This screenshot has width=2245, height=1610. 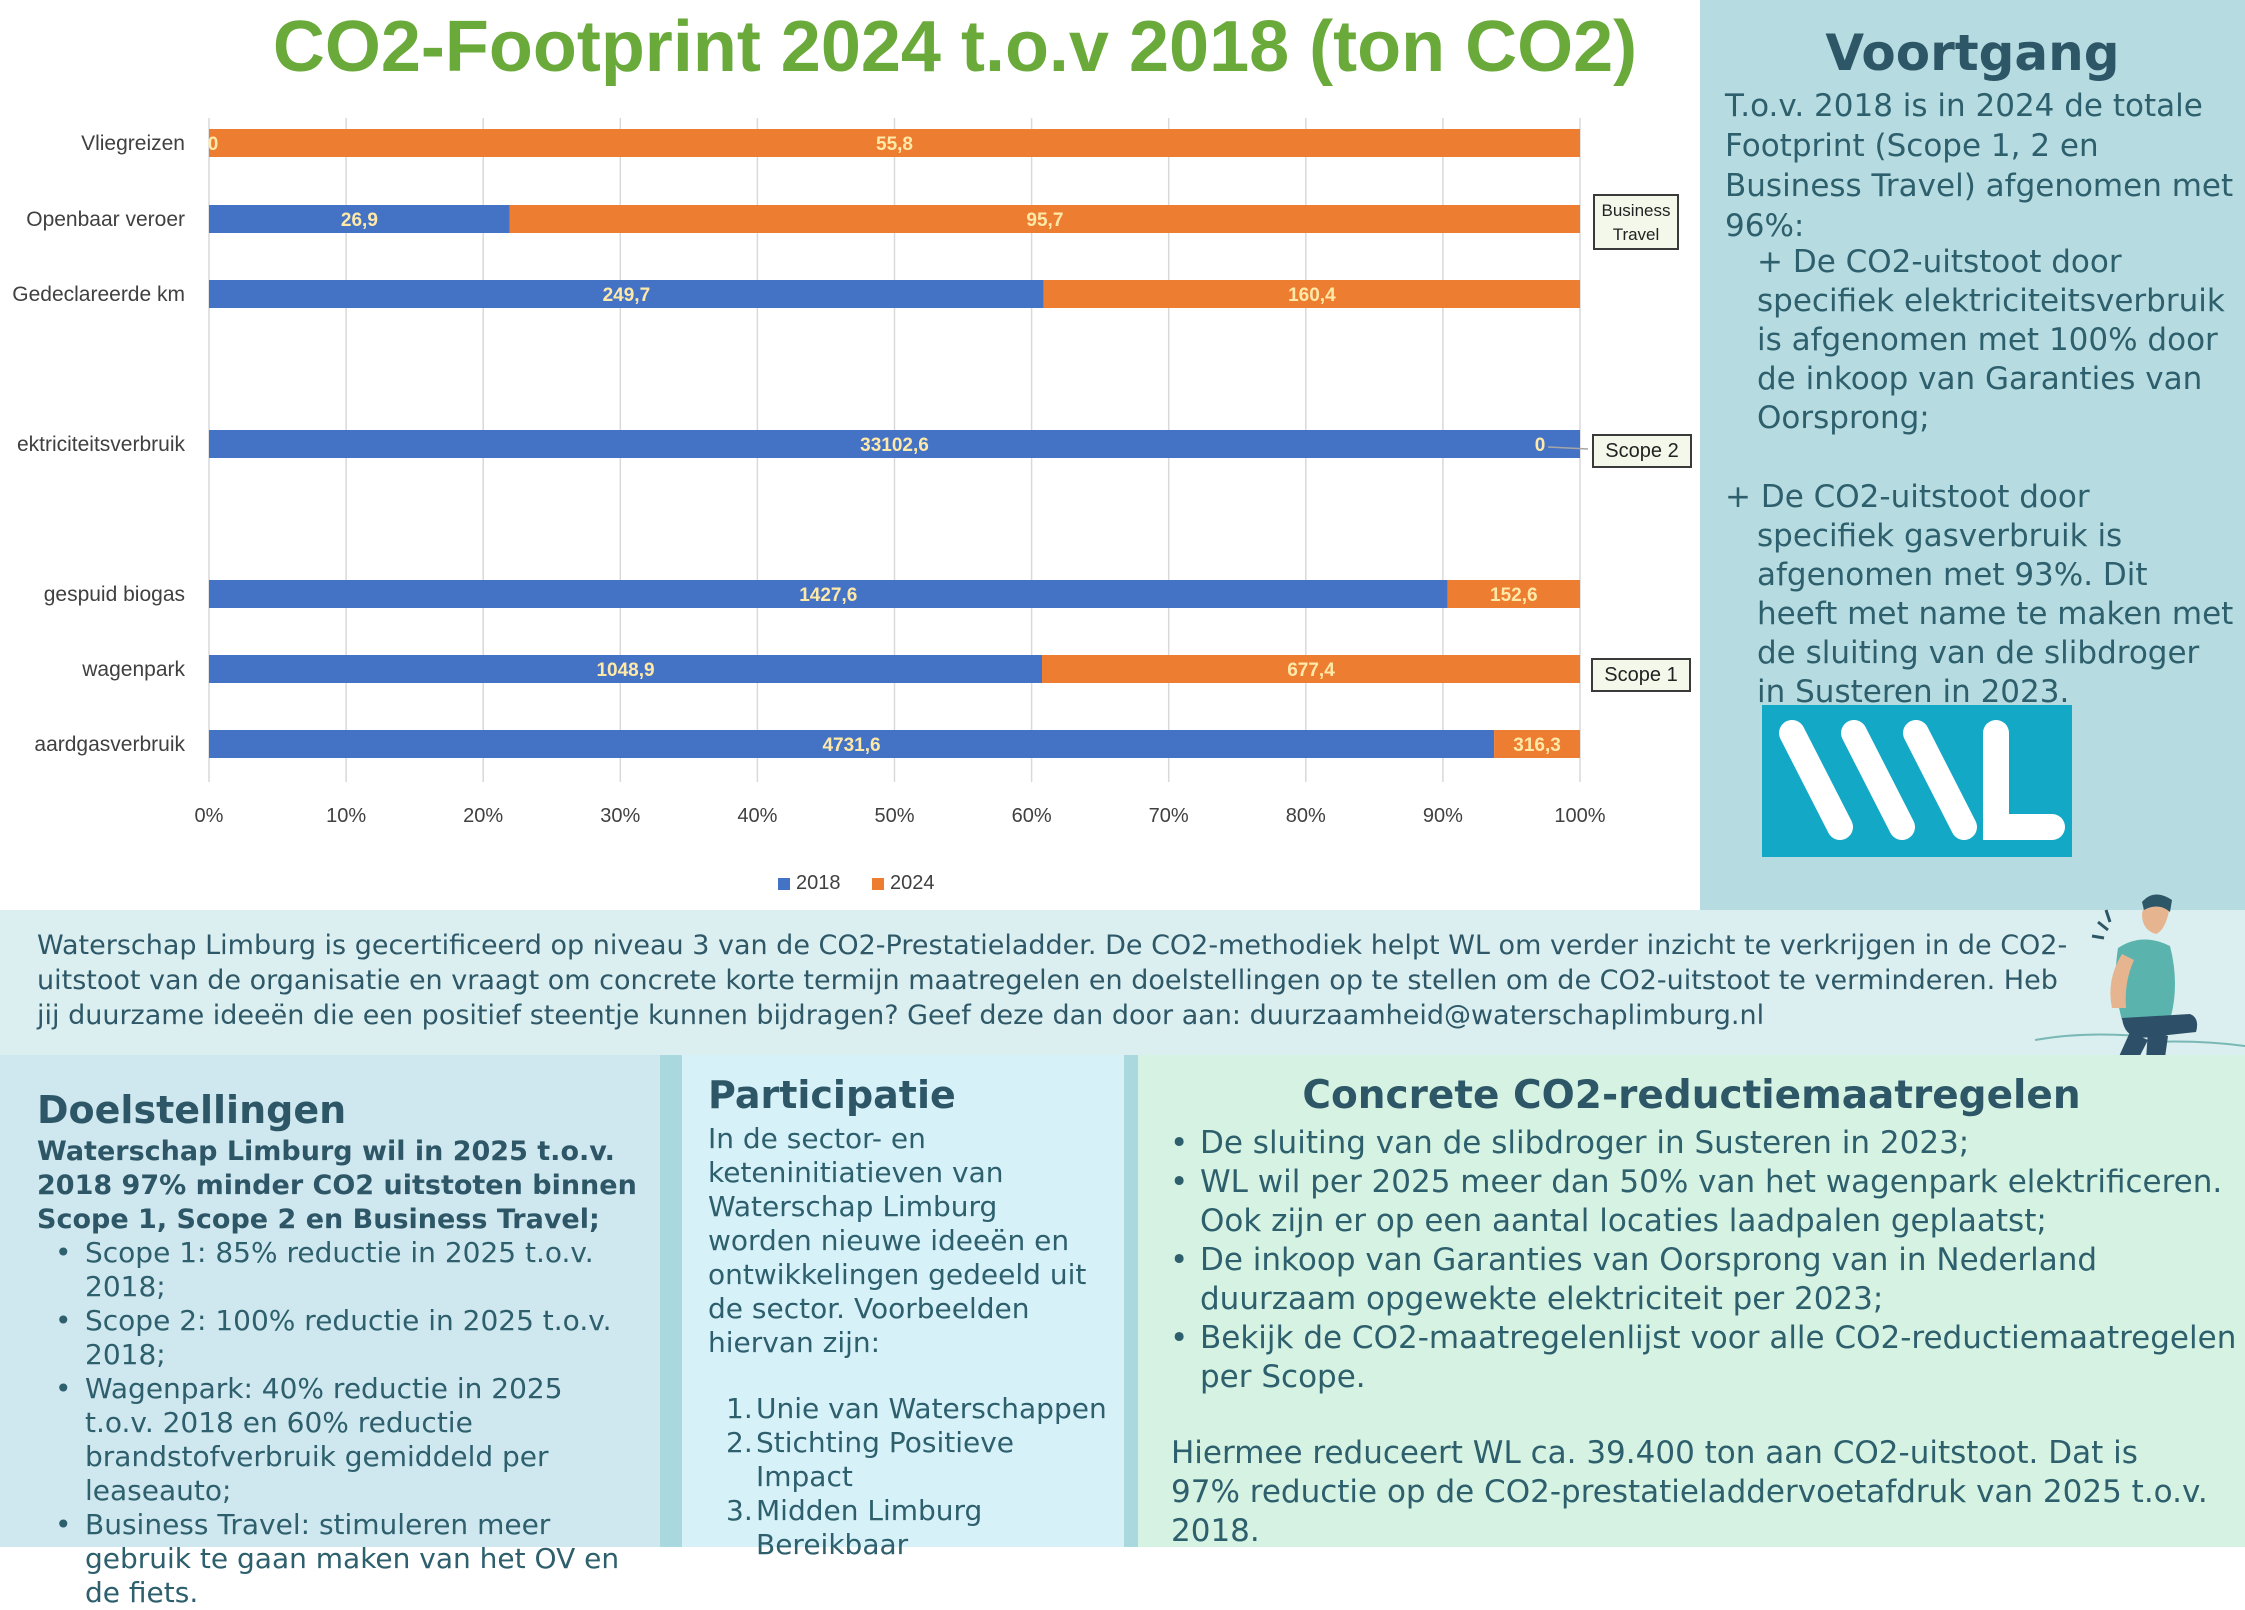 I want to click on info-band, so click(x=1122, y=982).